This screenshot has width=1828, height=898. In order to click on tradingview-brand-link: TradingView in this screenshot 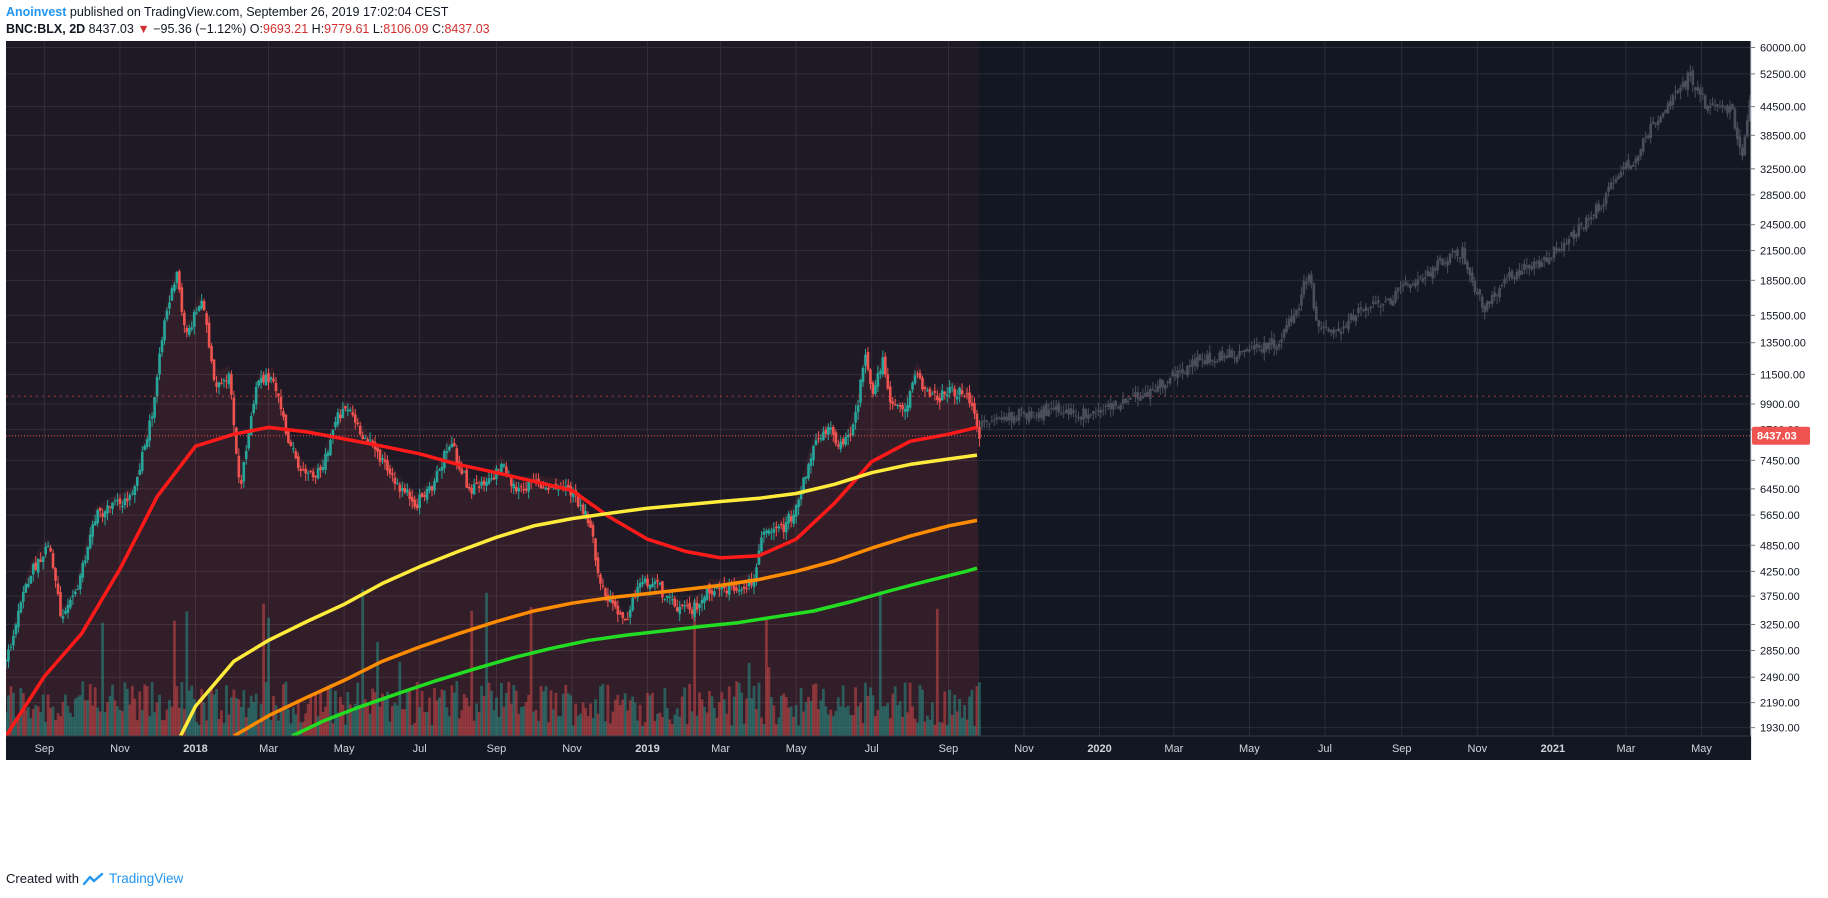, I will do `click(146, 878)`.